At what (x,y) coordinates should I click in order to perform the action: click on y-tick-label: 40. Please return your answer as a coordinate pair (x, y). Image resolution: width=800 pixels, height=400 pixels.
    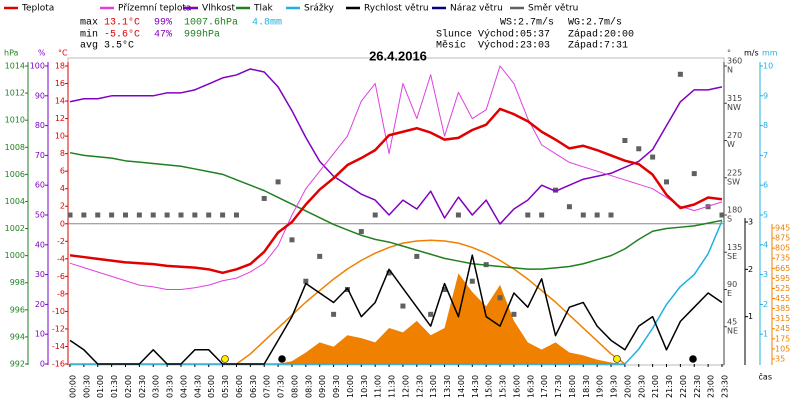
    Looking at the image, I should click on (40, 244).